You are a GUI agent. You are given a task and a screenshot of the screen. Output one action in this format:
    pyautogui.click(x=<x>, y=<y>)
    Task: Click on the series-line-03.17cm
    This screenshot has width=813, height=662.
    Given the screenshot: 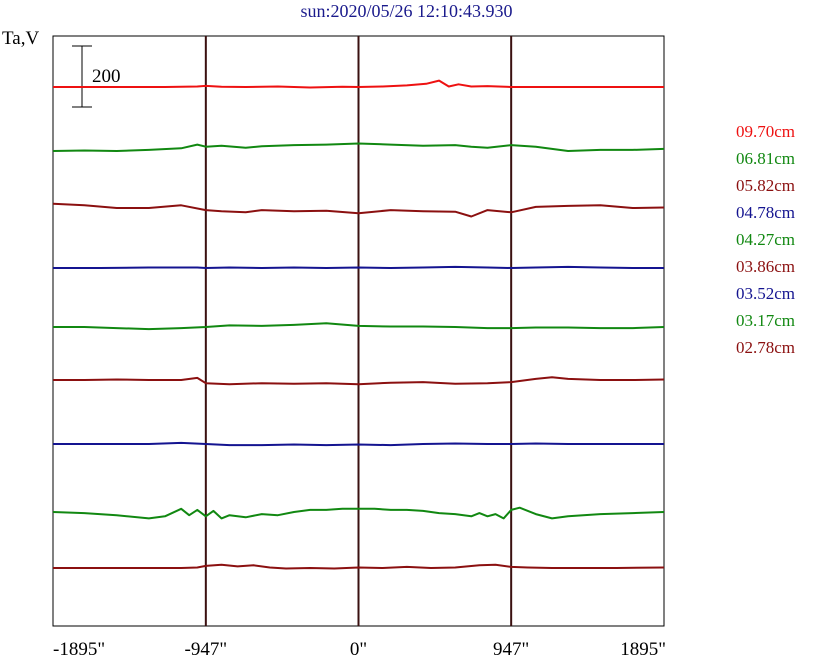 What is the action you would take?
    pyautogui.click(x=358, y=513)
    